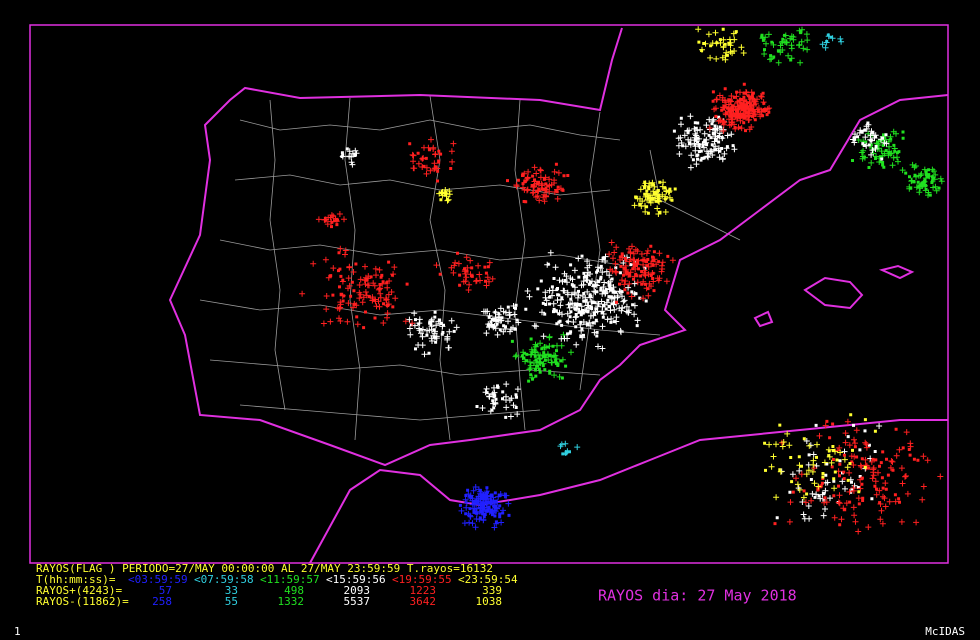 The image size is (980, 640). Describe the element at coordinates (357, 590) in the screenshot. I see `positive-count: 2093` at that location.